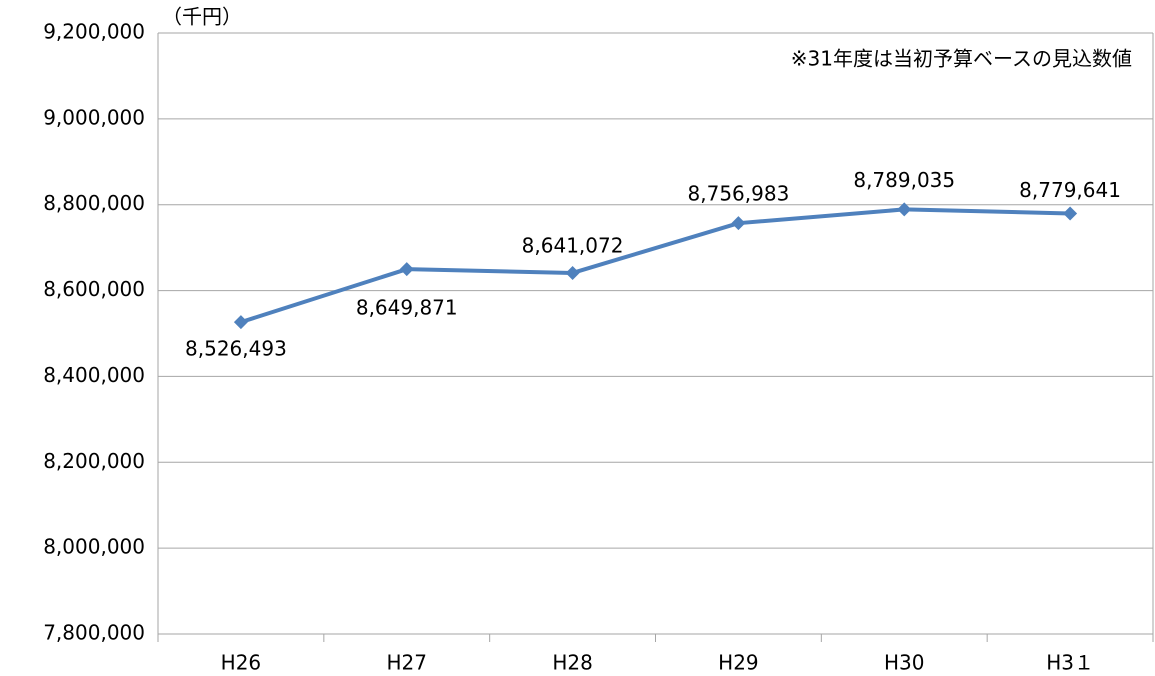  I want to click on x-tick-label: H3１, so click(1070, 663).